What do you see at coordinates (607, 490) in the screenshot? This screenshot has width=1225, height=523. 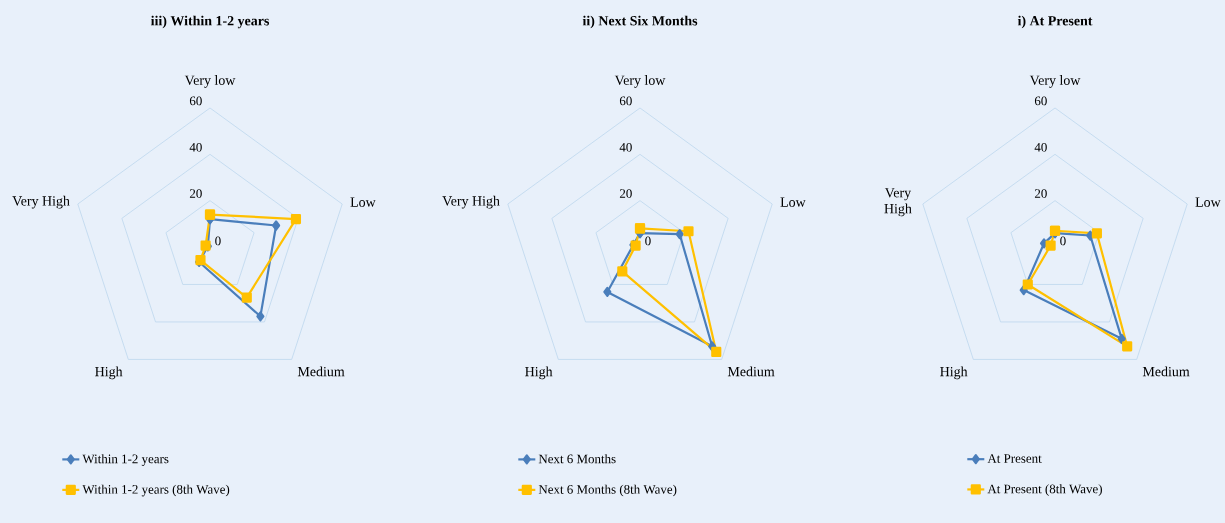 I see `legend-label: Next 6 Months (8th Wave)` at bounding box center [607, 490].